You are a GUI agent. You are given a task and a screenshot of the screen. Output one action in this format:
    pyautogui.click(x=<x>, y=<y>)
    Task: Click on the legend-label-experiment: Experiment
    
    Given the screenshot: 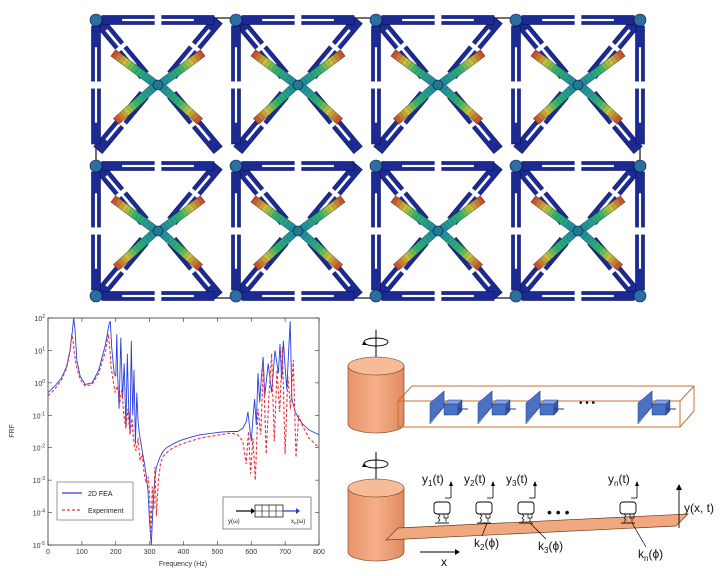 What is the action you would take?
    pyautogui.click(x=105, y=511)
    